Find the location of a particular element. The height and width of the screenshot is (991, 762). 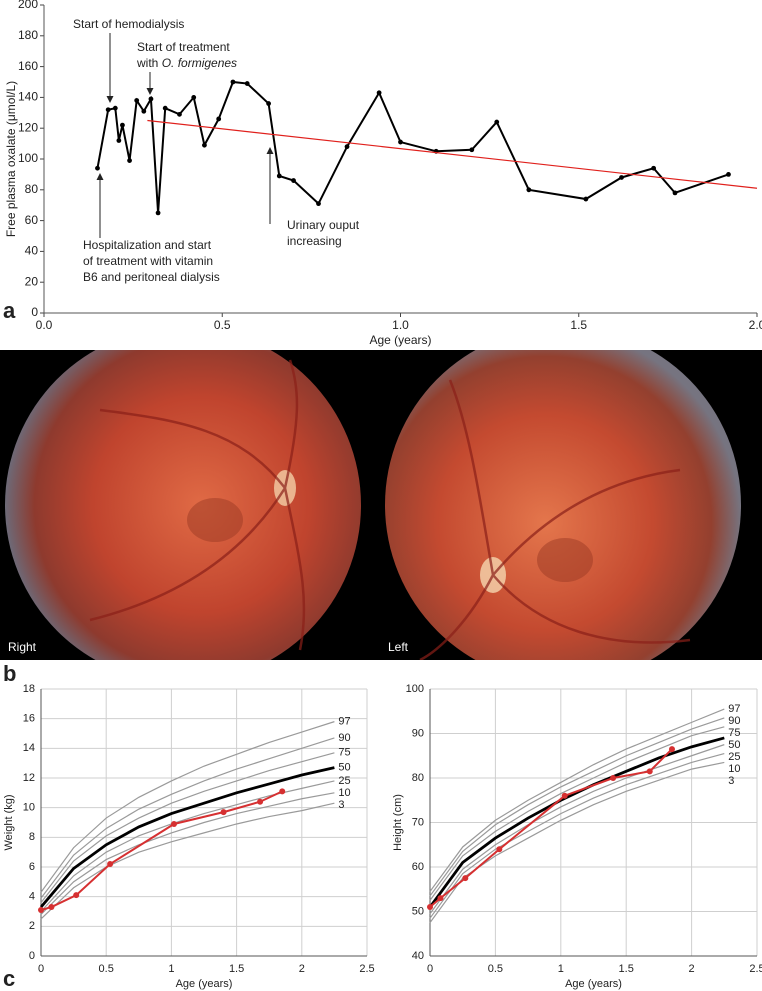

y-tick-label: 160 is located at coordinates (28, 66).